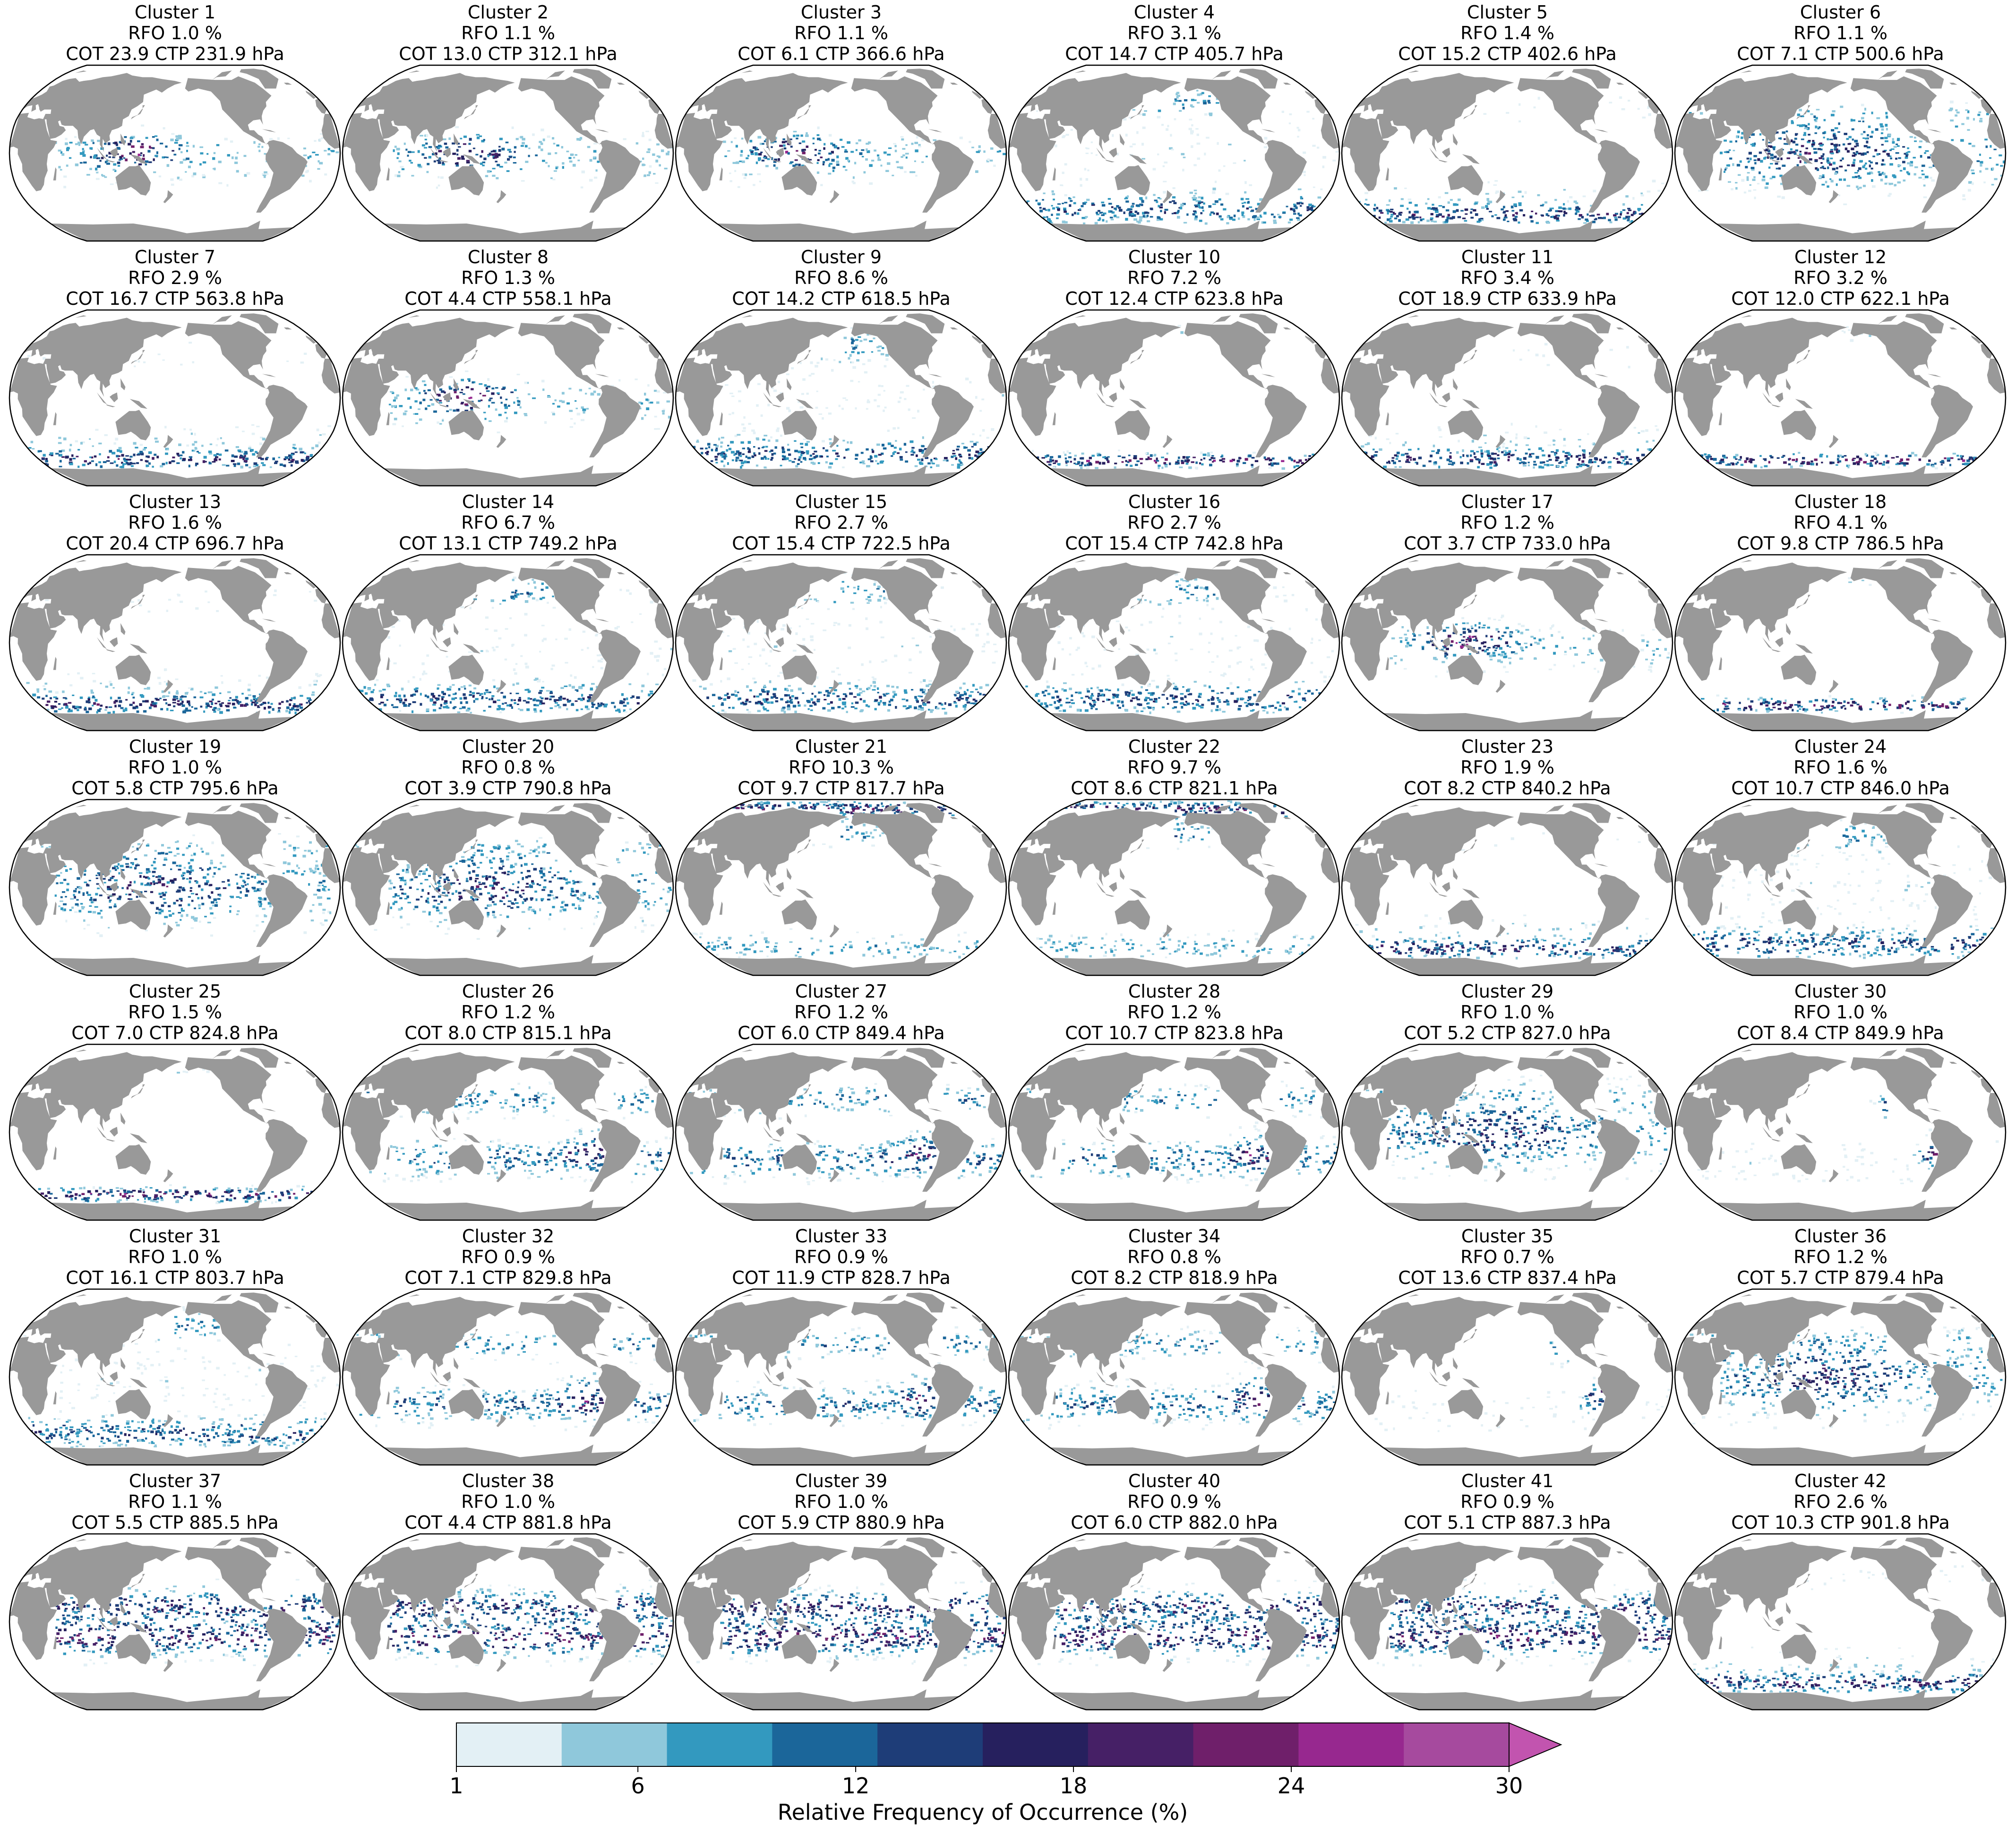 The width and height of the screenshot is (2016, 1825). I want to click on cluster-cot-ctp: COT 15.2 CTP 402.6 hPa, so click(1508, 53).